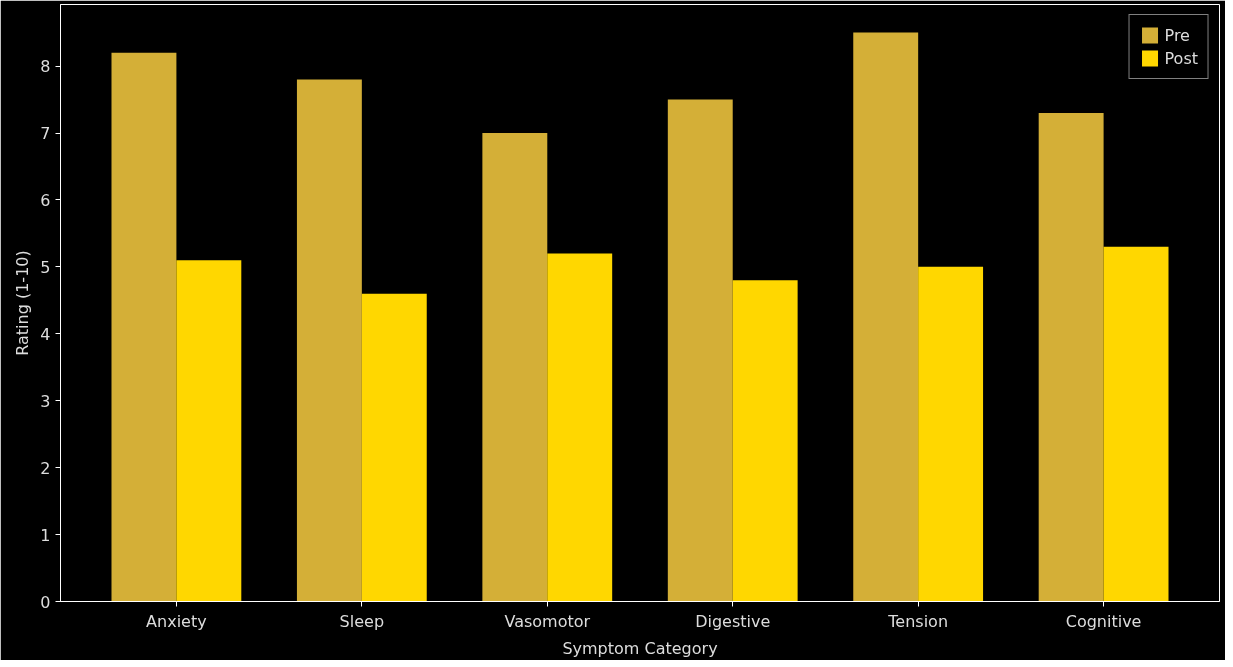 This screenshot has height=667, width=1233. I want to click on y-axis-title: Rating (1-10), so click(23, 303).